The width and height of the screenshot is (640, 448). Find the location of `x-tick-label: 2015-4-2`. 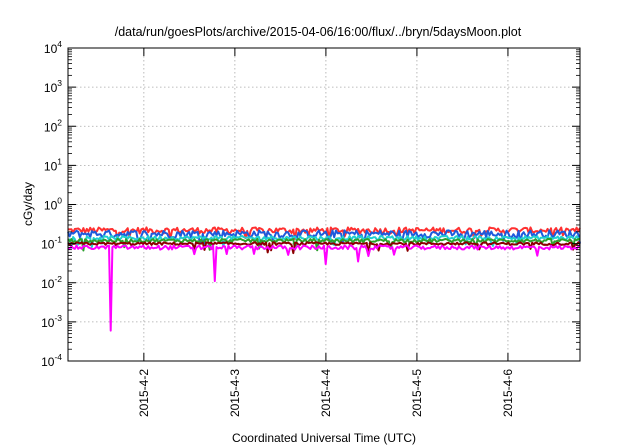

x-tick-label: 2015-4-2 is located at coordinates (144, 393).